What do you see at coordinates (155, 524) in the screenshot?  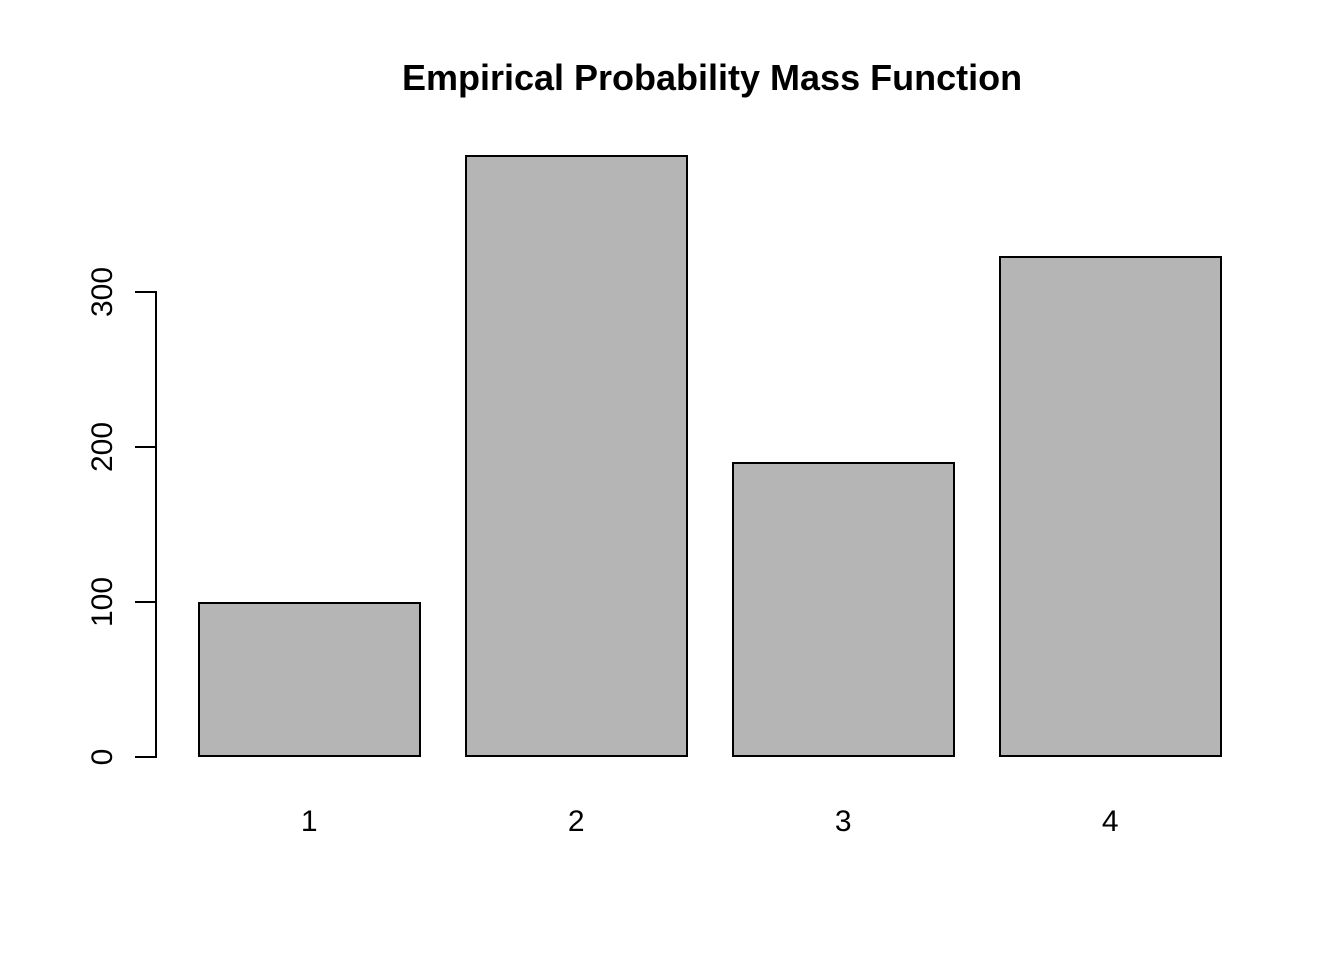 I see `y-axis-line` at bounding box center [155, 524].